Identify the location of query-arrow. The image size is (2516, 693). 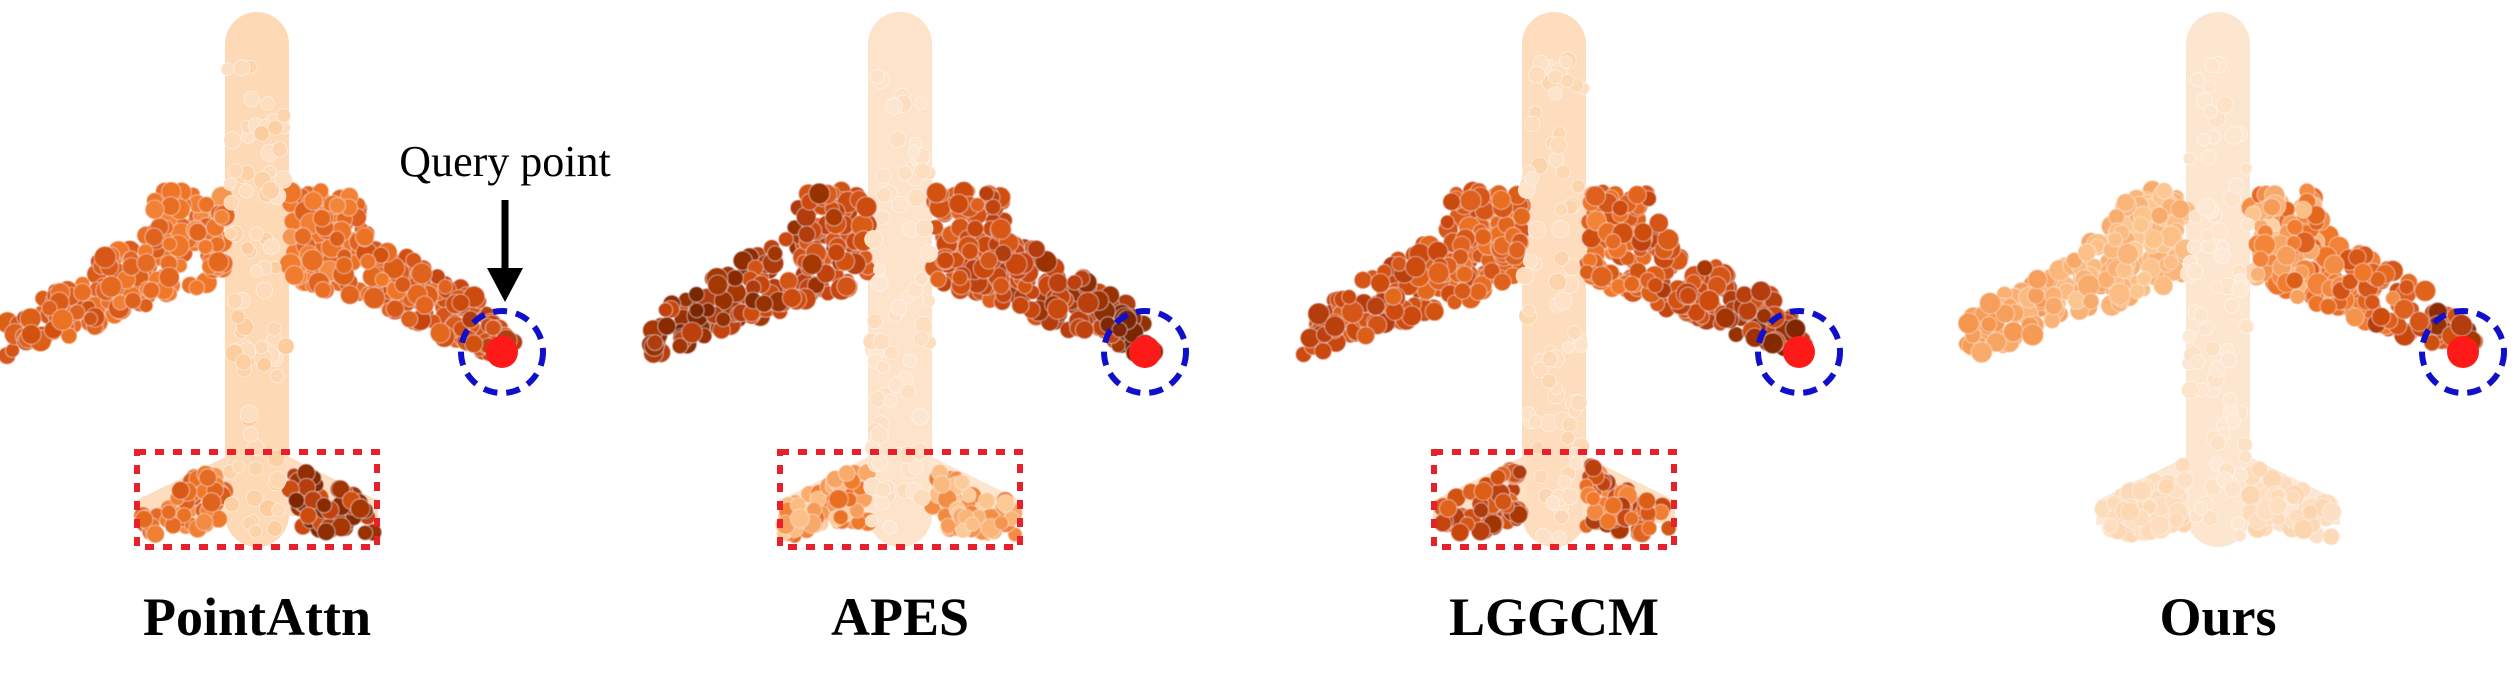
(505, 251).